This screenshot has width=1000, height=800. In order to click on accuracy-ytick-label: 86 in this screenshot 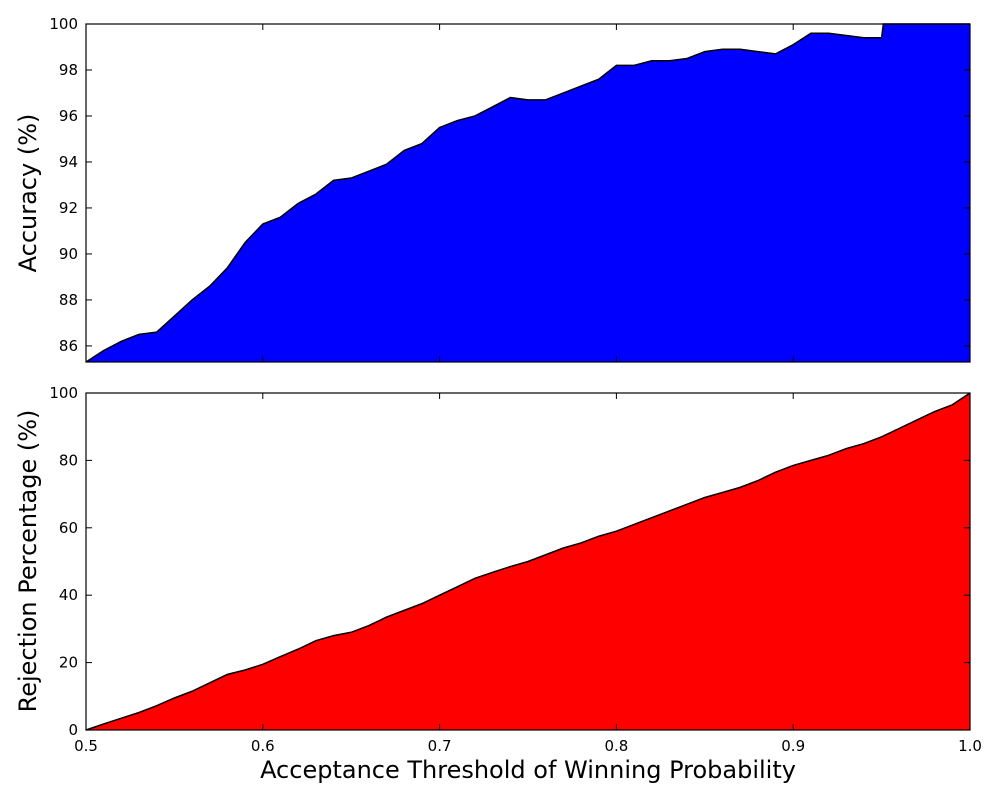, I will do `click(68, 346)`.